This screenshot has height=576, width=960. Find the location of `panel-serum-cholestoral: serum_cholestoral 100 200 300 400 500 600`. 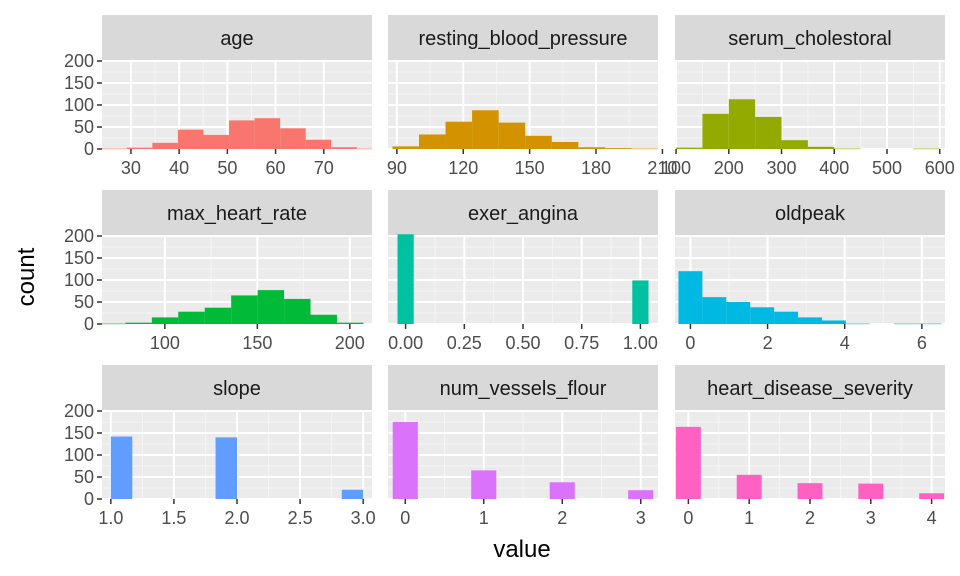

panel-serum-cholestoral: serum_cholestoral 100 200 300 400 500 600 is located at coordinates (808, 96).